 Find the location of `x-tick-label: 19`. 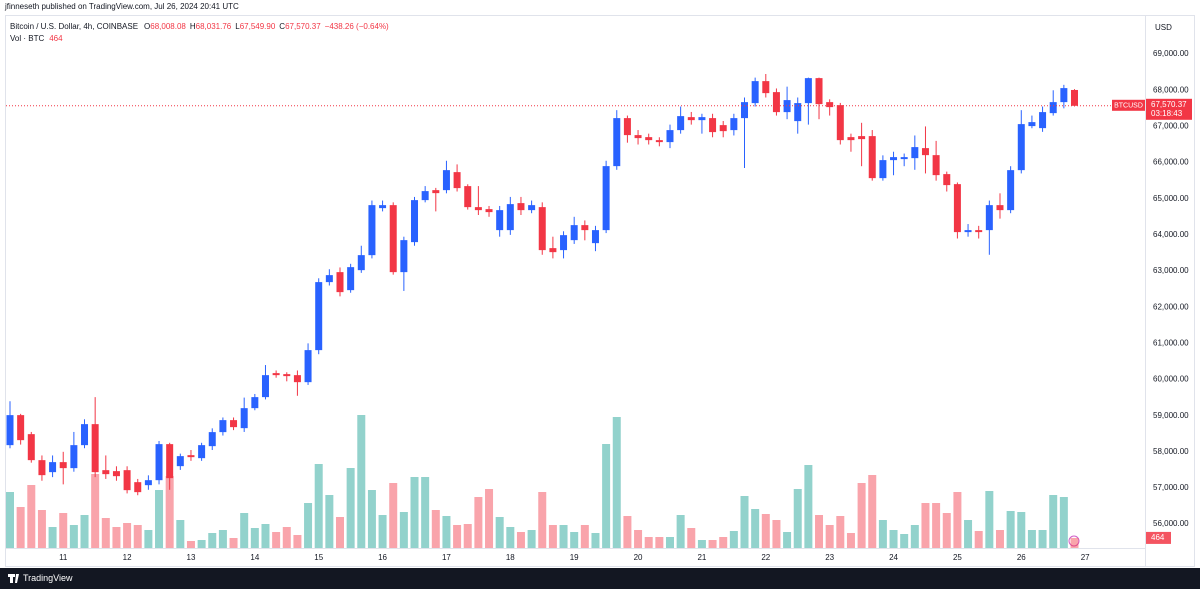

x-tick-label: 19 is located at coordinates (574, 557).